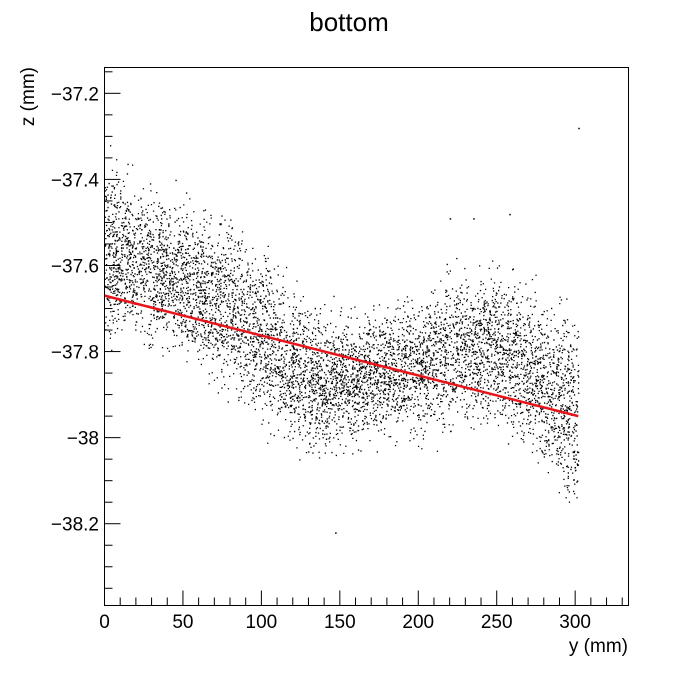  What do you see at coordinates (86, 330) in the screenshot?
I see `y-axis-ticks: −37.2 −37.4 −37.6 −37.8 −38 −38.2` at bounding box center [86, 330].